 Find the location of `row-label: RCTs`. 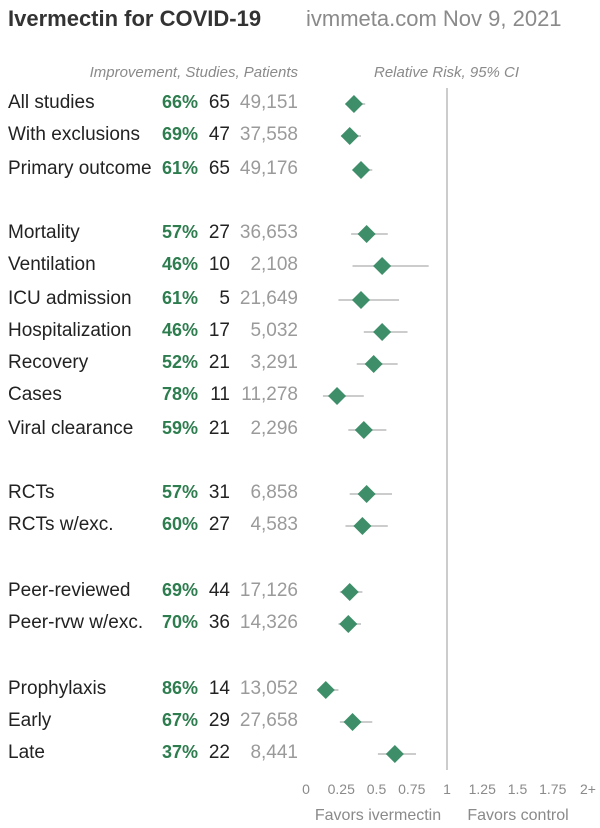

row-label: RCTs is located at coordinates (31, 492).